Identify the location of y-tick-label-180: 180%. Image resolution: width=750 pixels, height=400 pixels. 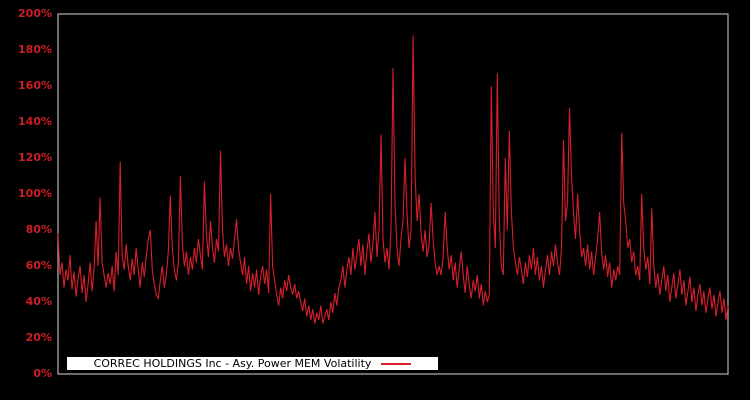
(35, 49).